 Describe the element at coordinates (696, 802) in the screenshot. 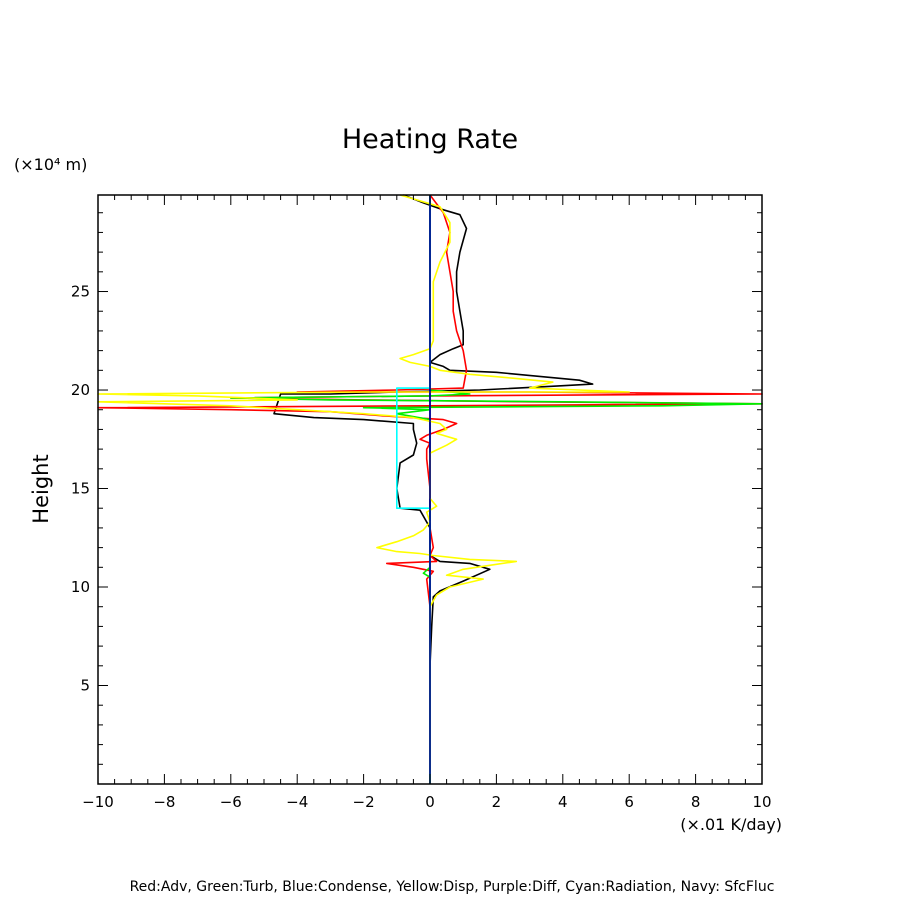

I see `x-tick-label: 8` at that location.